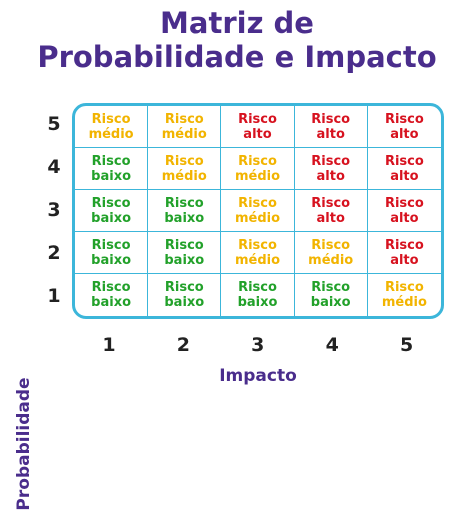 The width and height of the screenshot is (474, 511). What do you see at coordinates (54, 210) in the screenshot?
I see `y-tick-label: 3` at bounding box center [54, 210].